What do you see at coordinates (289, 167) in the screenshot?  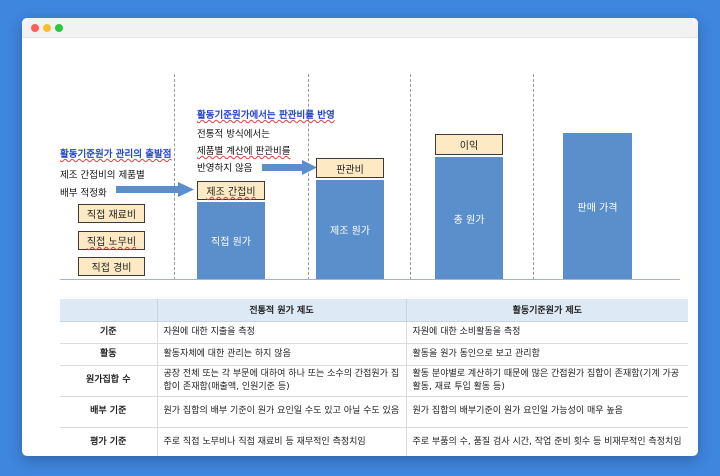 I see `arrow-to-sga-icon` at bounding box center [289, 167].